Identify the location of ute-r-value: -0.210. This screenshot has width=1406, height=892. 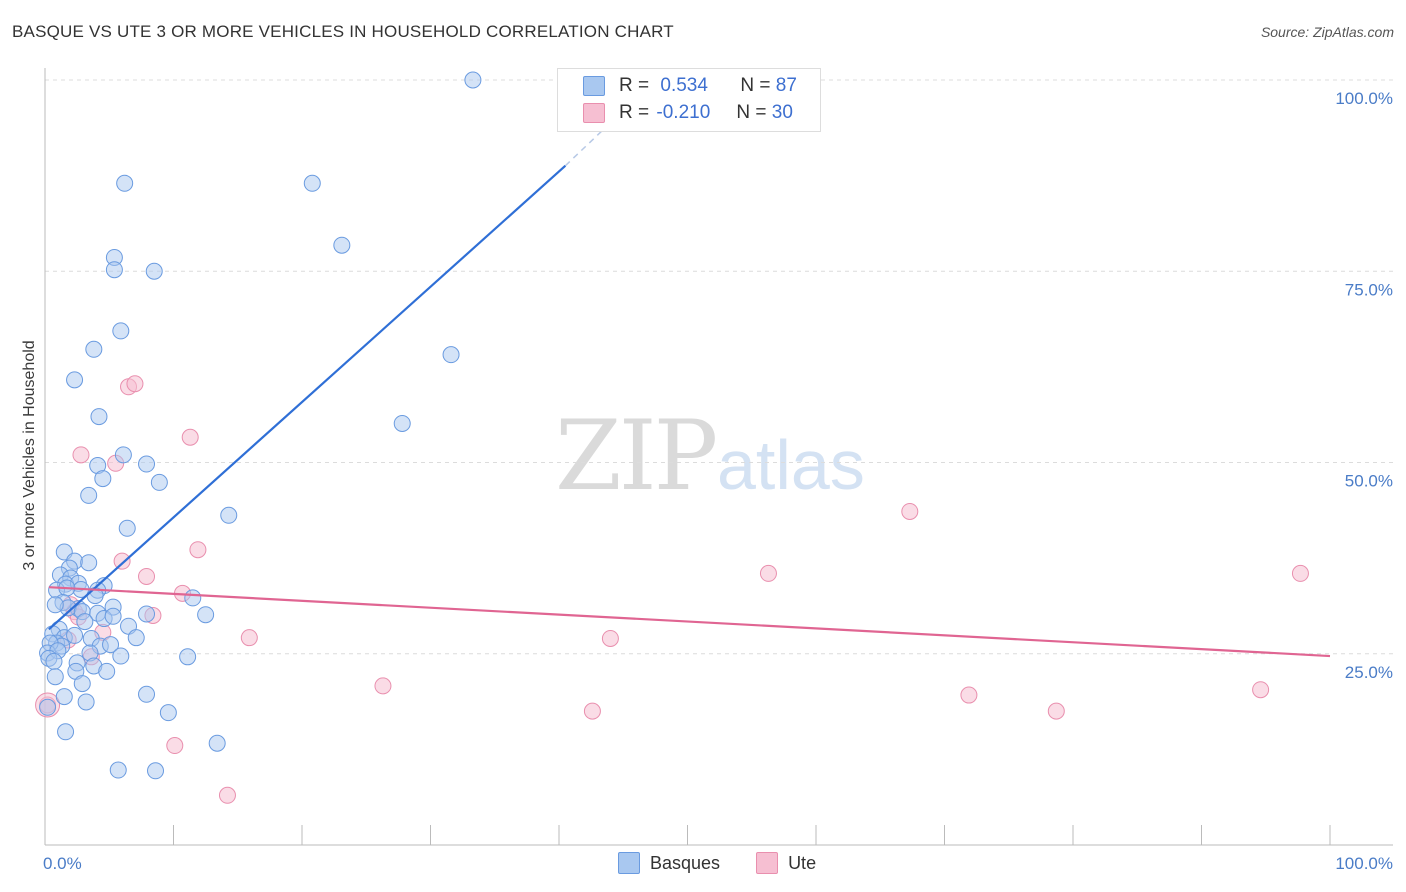
(683, 112).